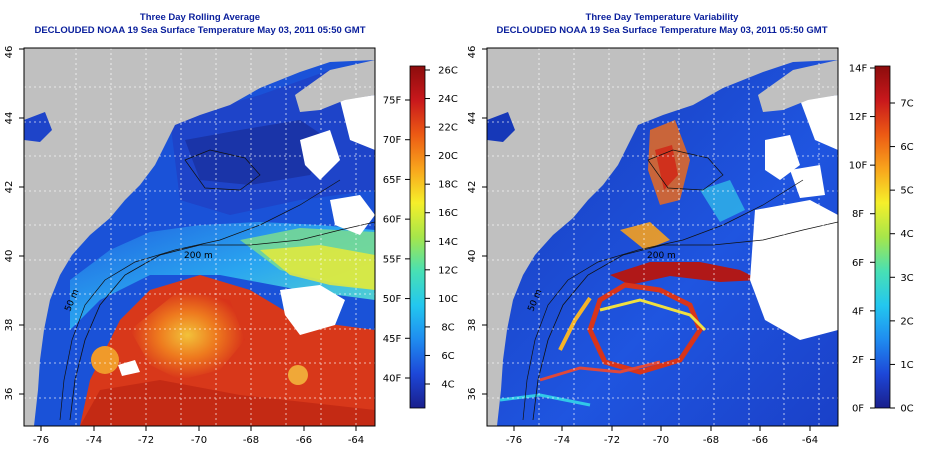 This screenshot has width=950, height=475. I want to click on colorbar-label: 70F, so click(392, 140).